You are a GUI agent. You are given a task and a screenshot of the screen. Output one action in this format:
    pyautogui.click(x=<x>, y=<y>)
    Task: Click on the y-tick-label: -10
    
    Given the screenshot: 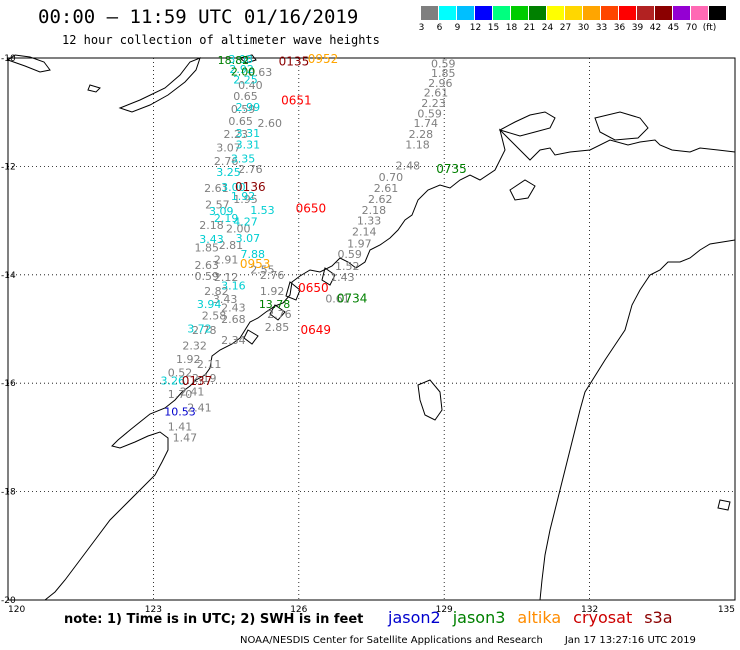 What is the action you would take?
    pyautogui.click(x=8, y=59)
    